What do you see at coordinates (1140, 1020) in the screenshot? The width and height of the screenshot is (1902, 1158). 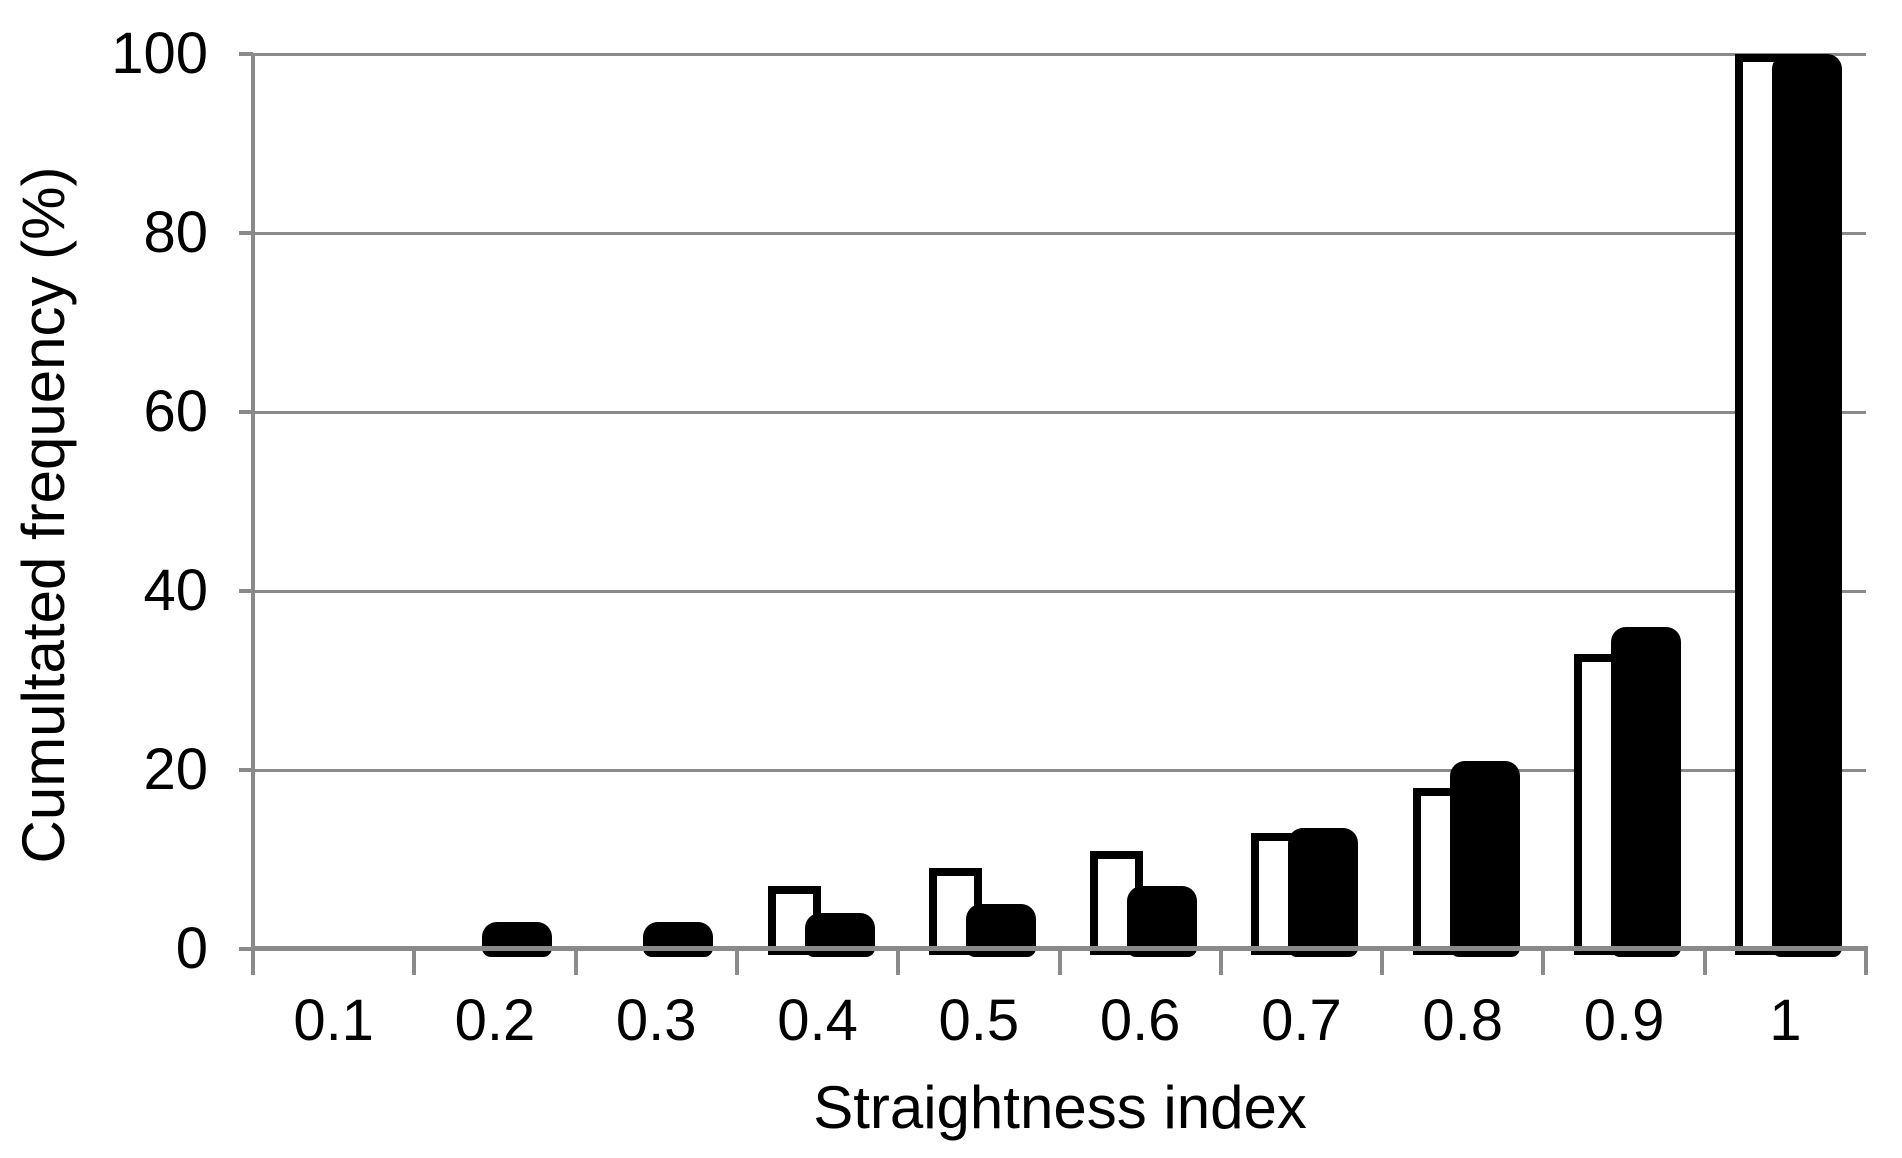 I see `x-tick-label: 0.6` at bounding box center [1140, 1020].